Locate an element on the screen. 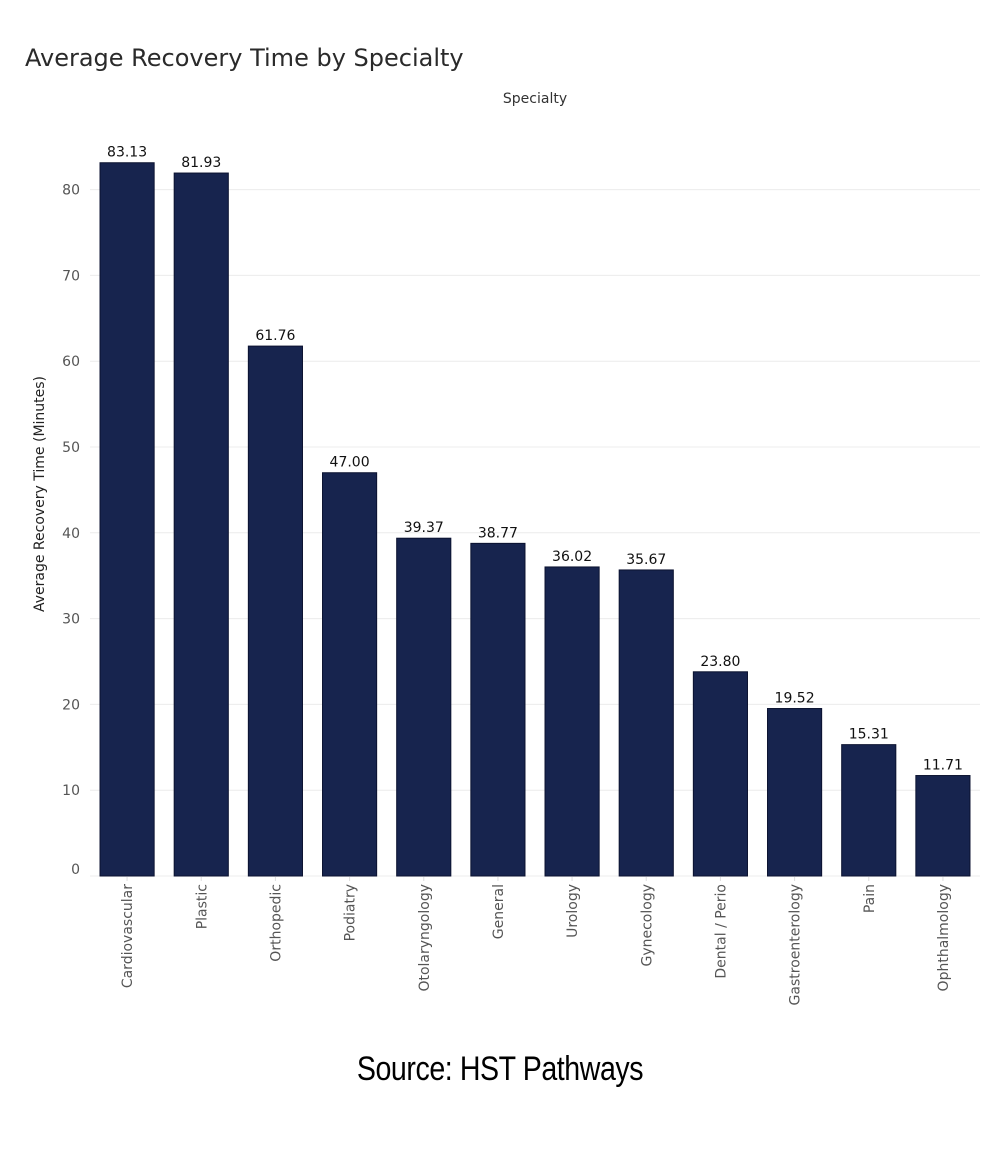 The height and width of the screenshot is (1152, 1000). y-tick-label: 60 is located at coordinates (71, 362).